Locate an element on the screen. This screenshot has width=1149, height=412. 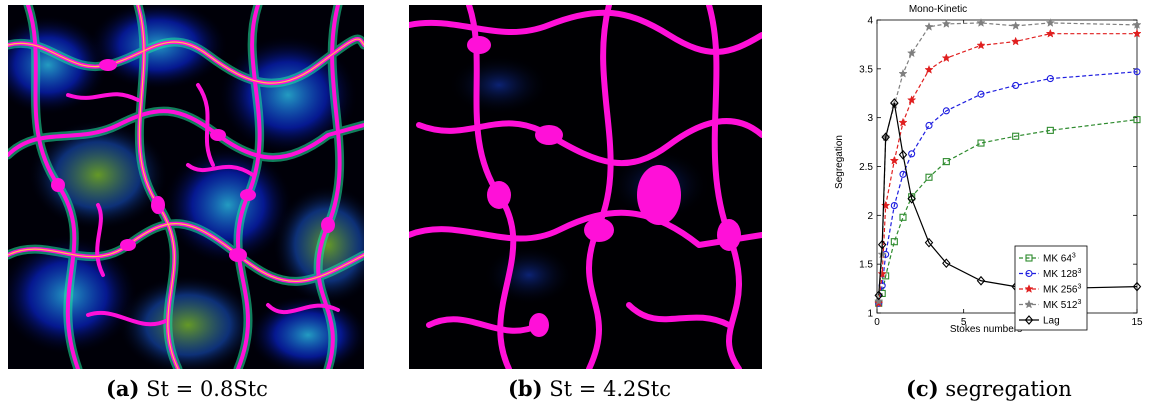
legend-label: MK 643 is located at coordinates (1059, 259).